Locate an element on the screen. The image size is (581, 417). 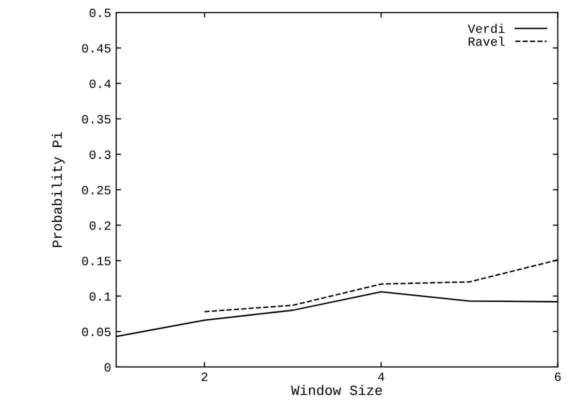
x-tick-label: 6 is located at coordinates (557, 377).